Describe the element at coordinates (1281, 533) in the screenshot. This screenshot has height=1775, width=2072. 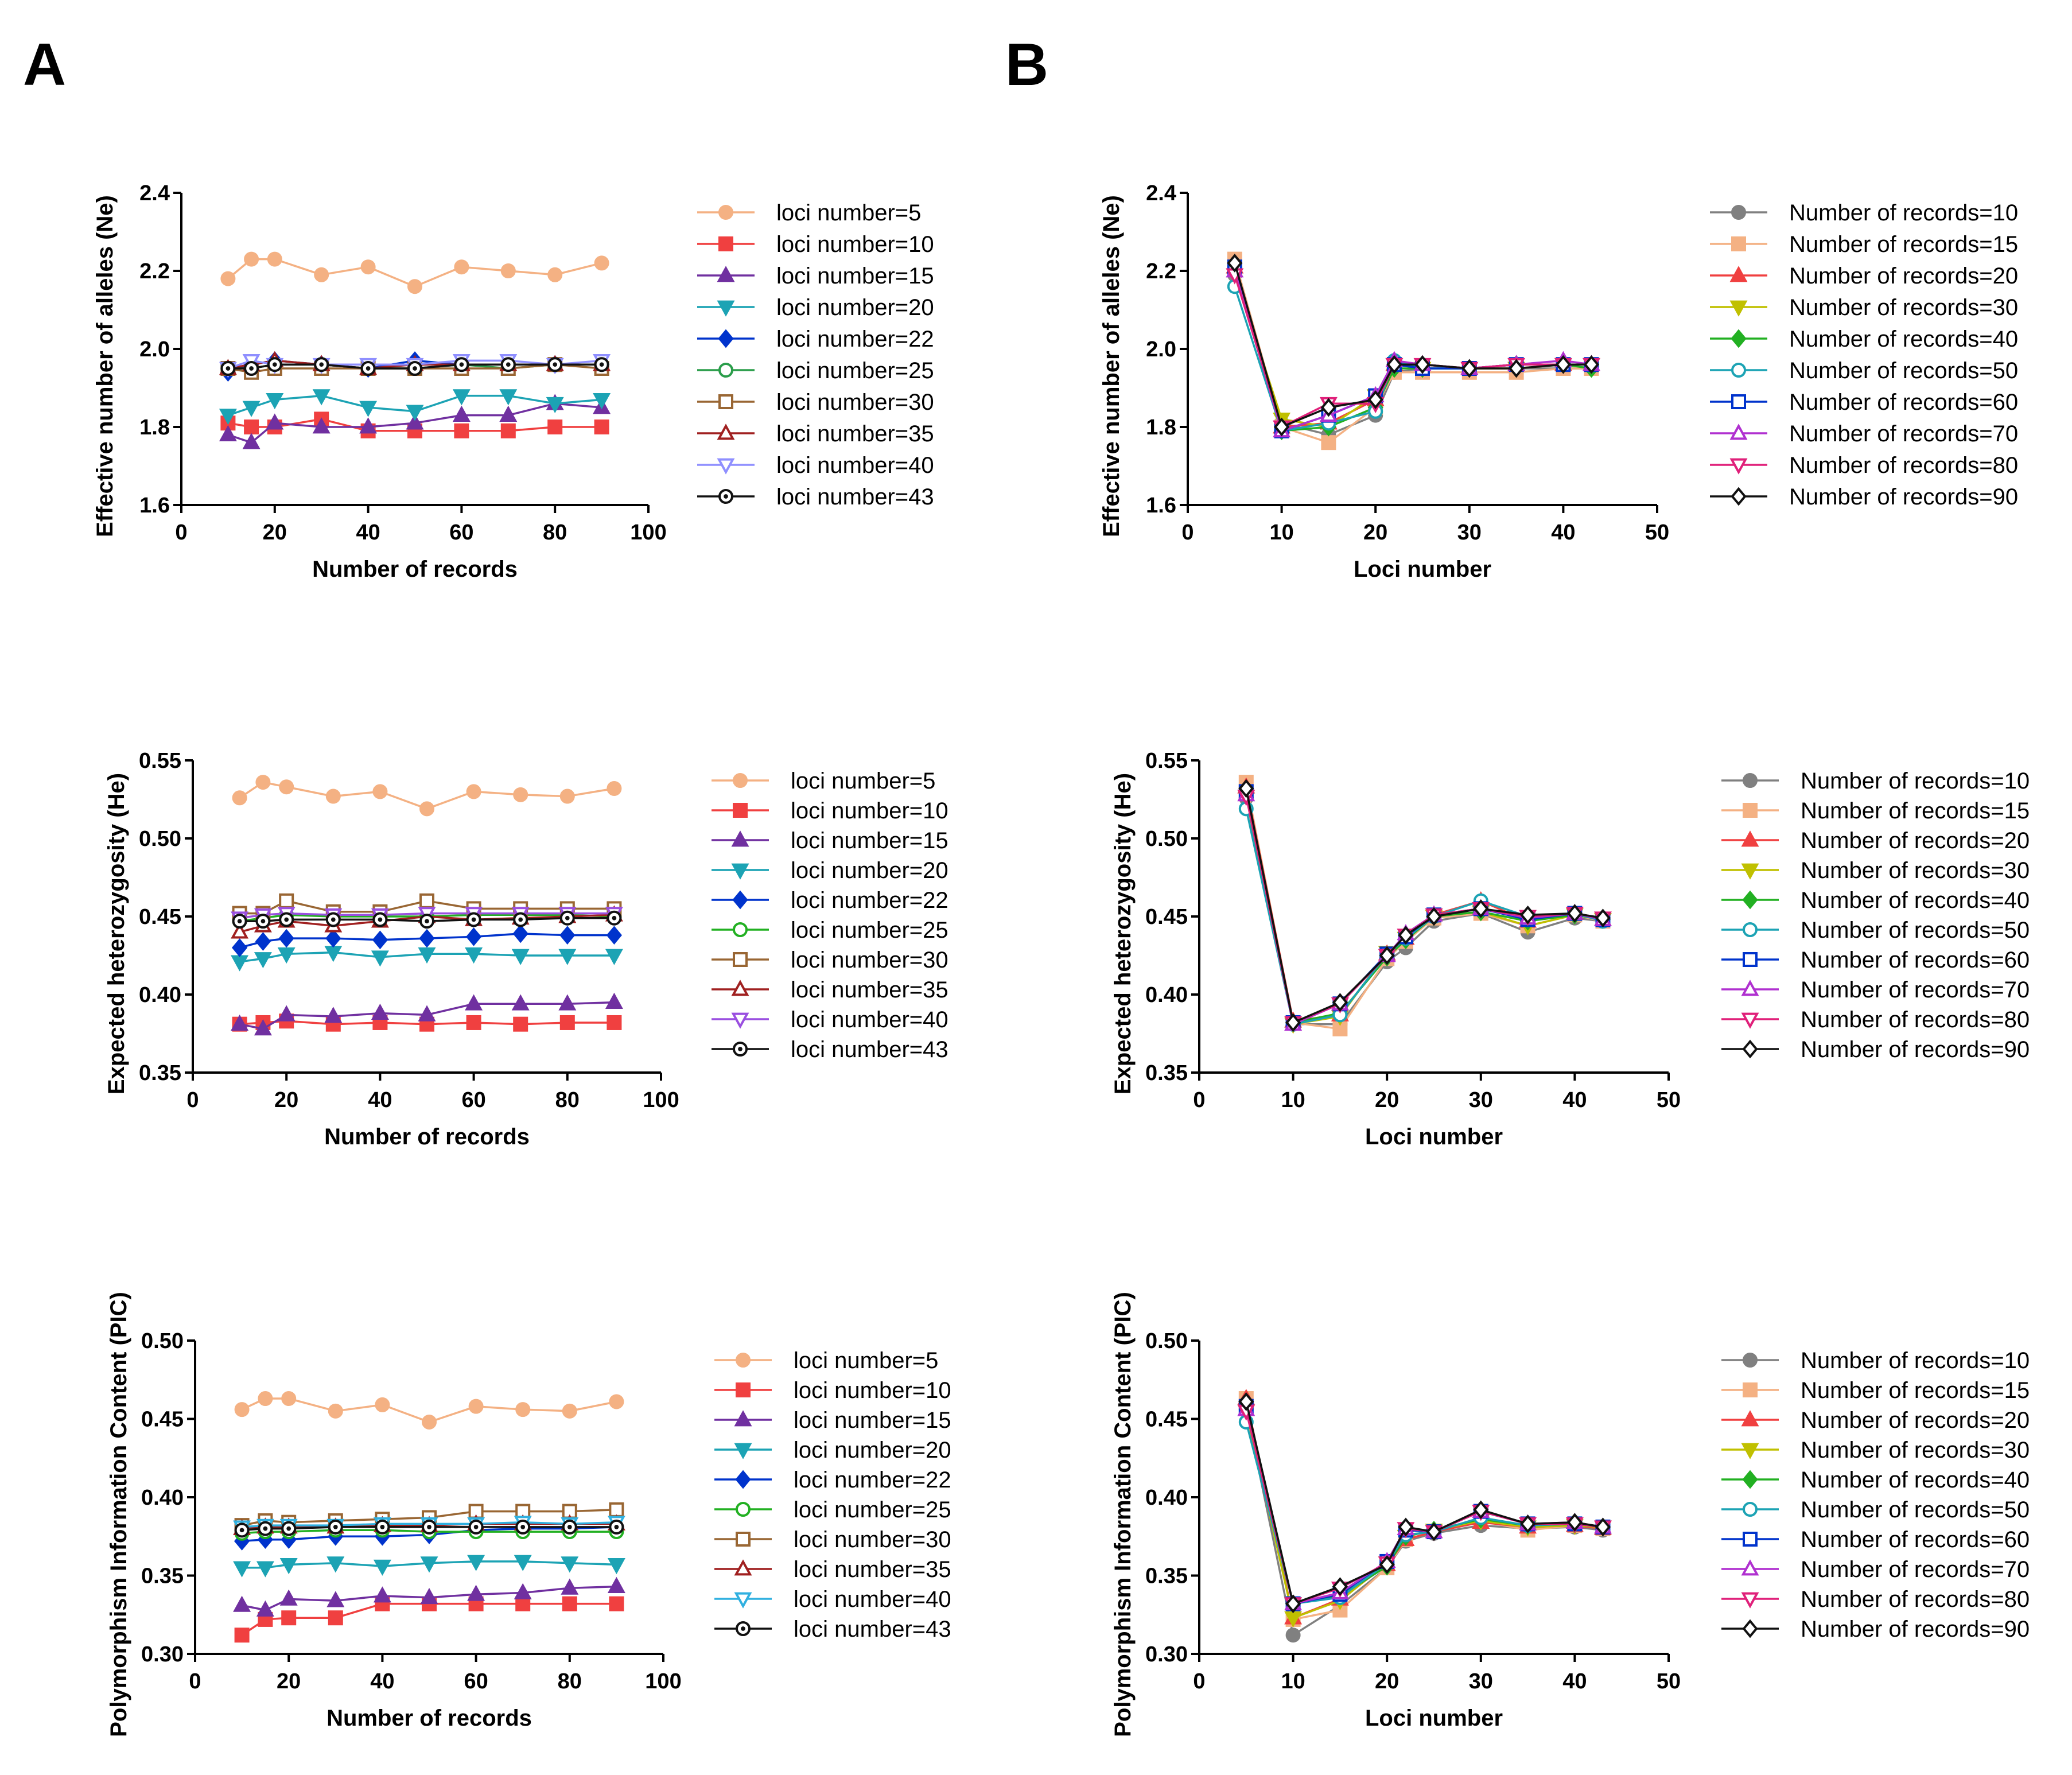
I see `x-tick-label: 10` at that location.